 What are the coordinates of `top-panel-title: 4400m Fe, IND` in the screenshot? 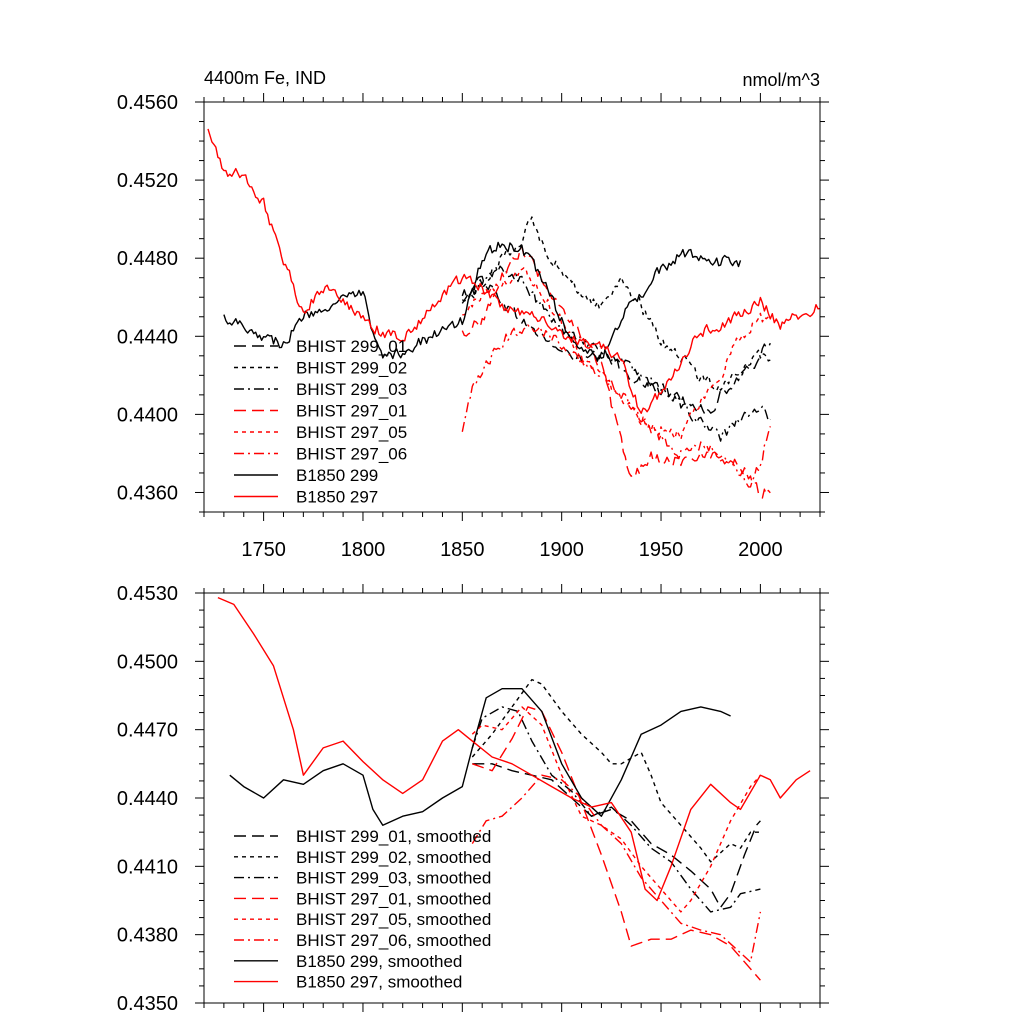 It's located at (265, 78).